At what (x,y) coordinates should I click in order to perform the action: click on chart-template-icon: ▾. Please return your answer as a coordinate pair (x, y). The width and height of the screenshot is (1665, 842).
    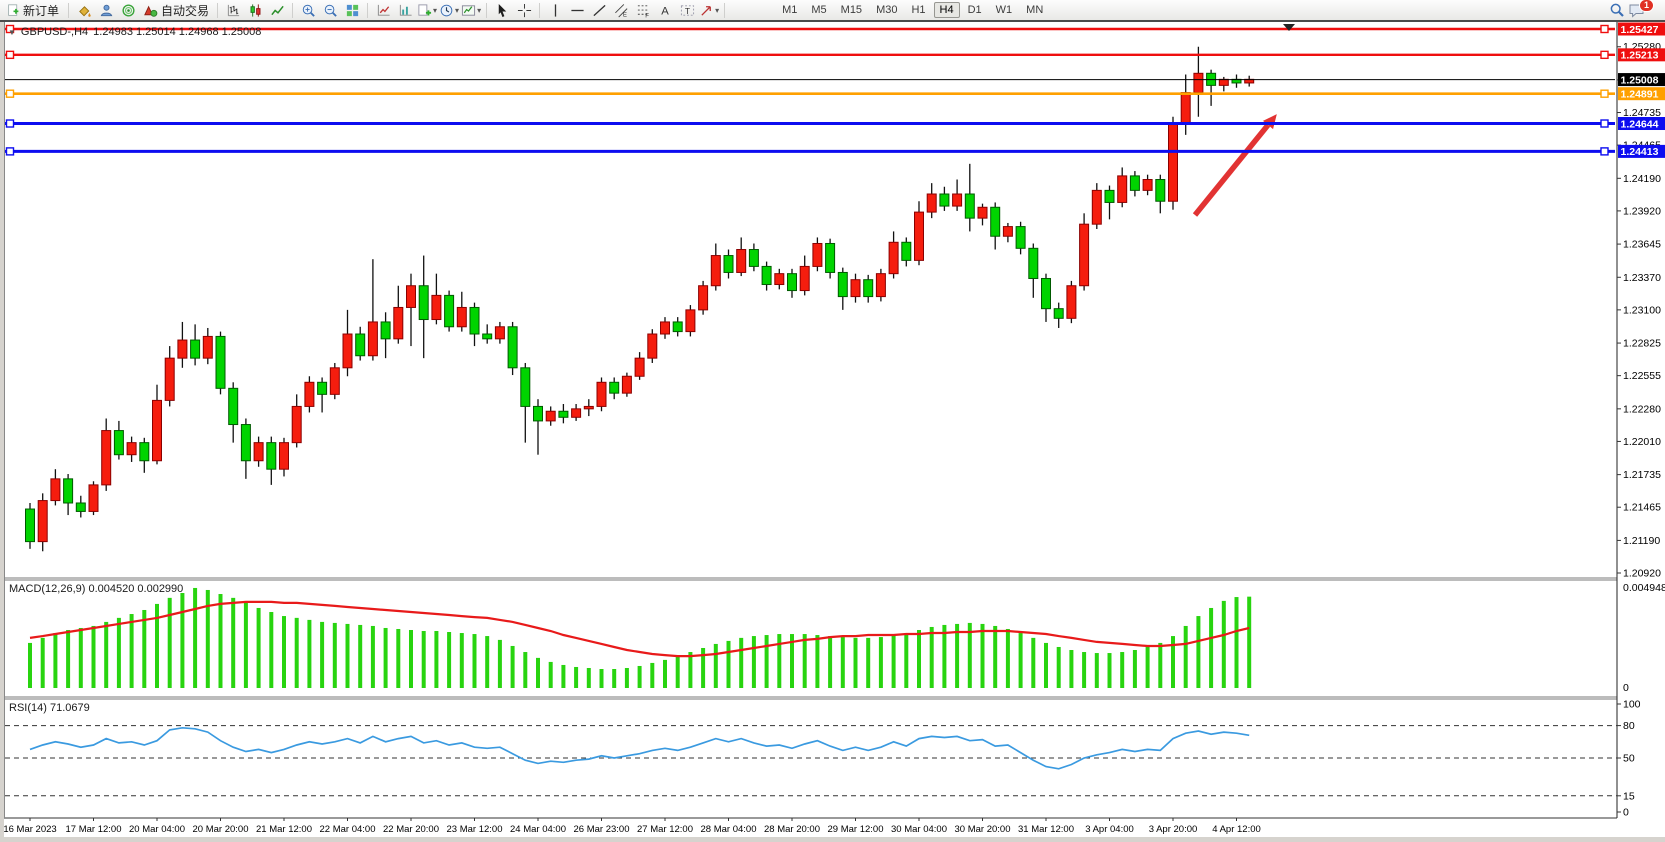
    Looking at the image, I should click on (471, 10).